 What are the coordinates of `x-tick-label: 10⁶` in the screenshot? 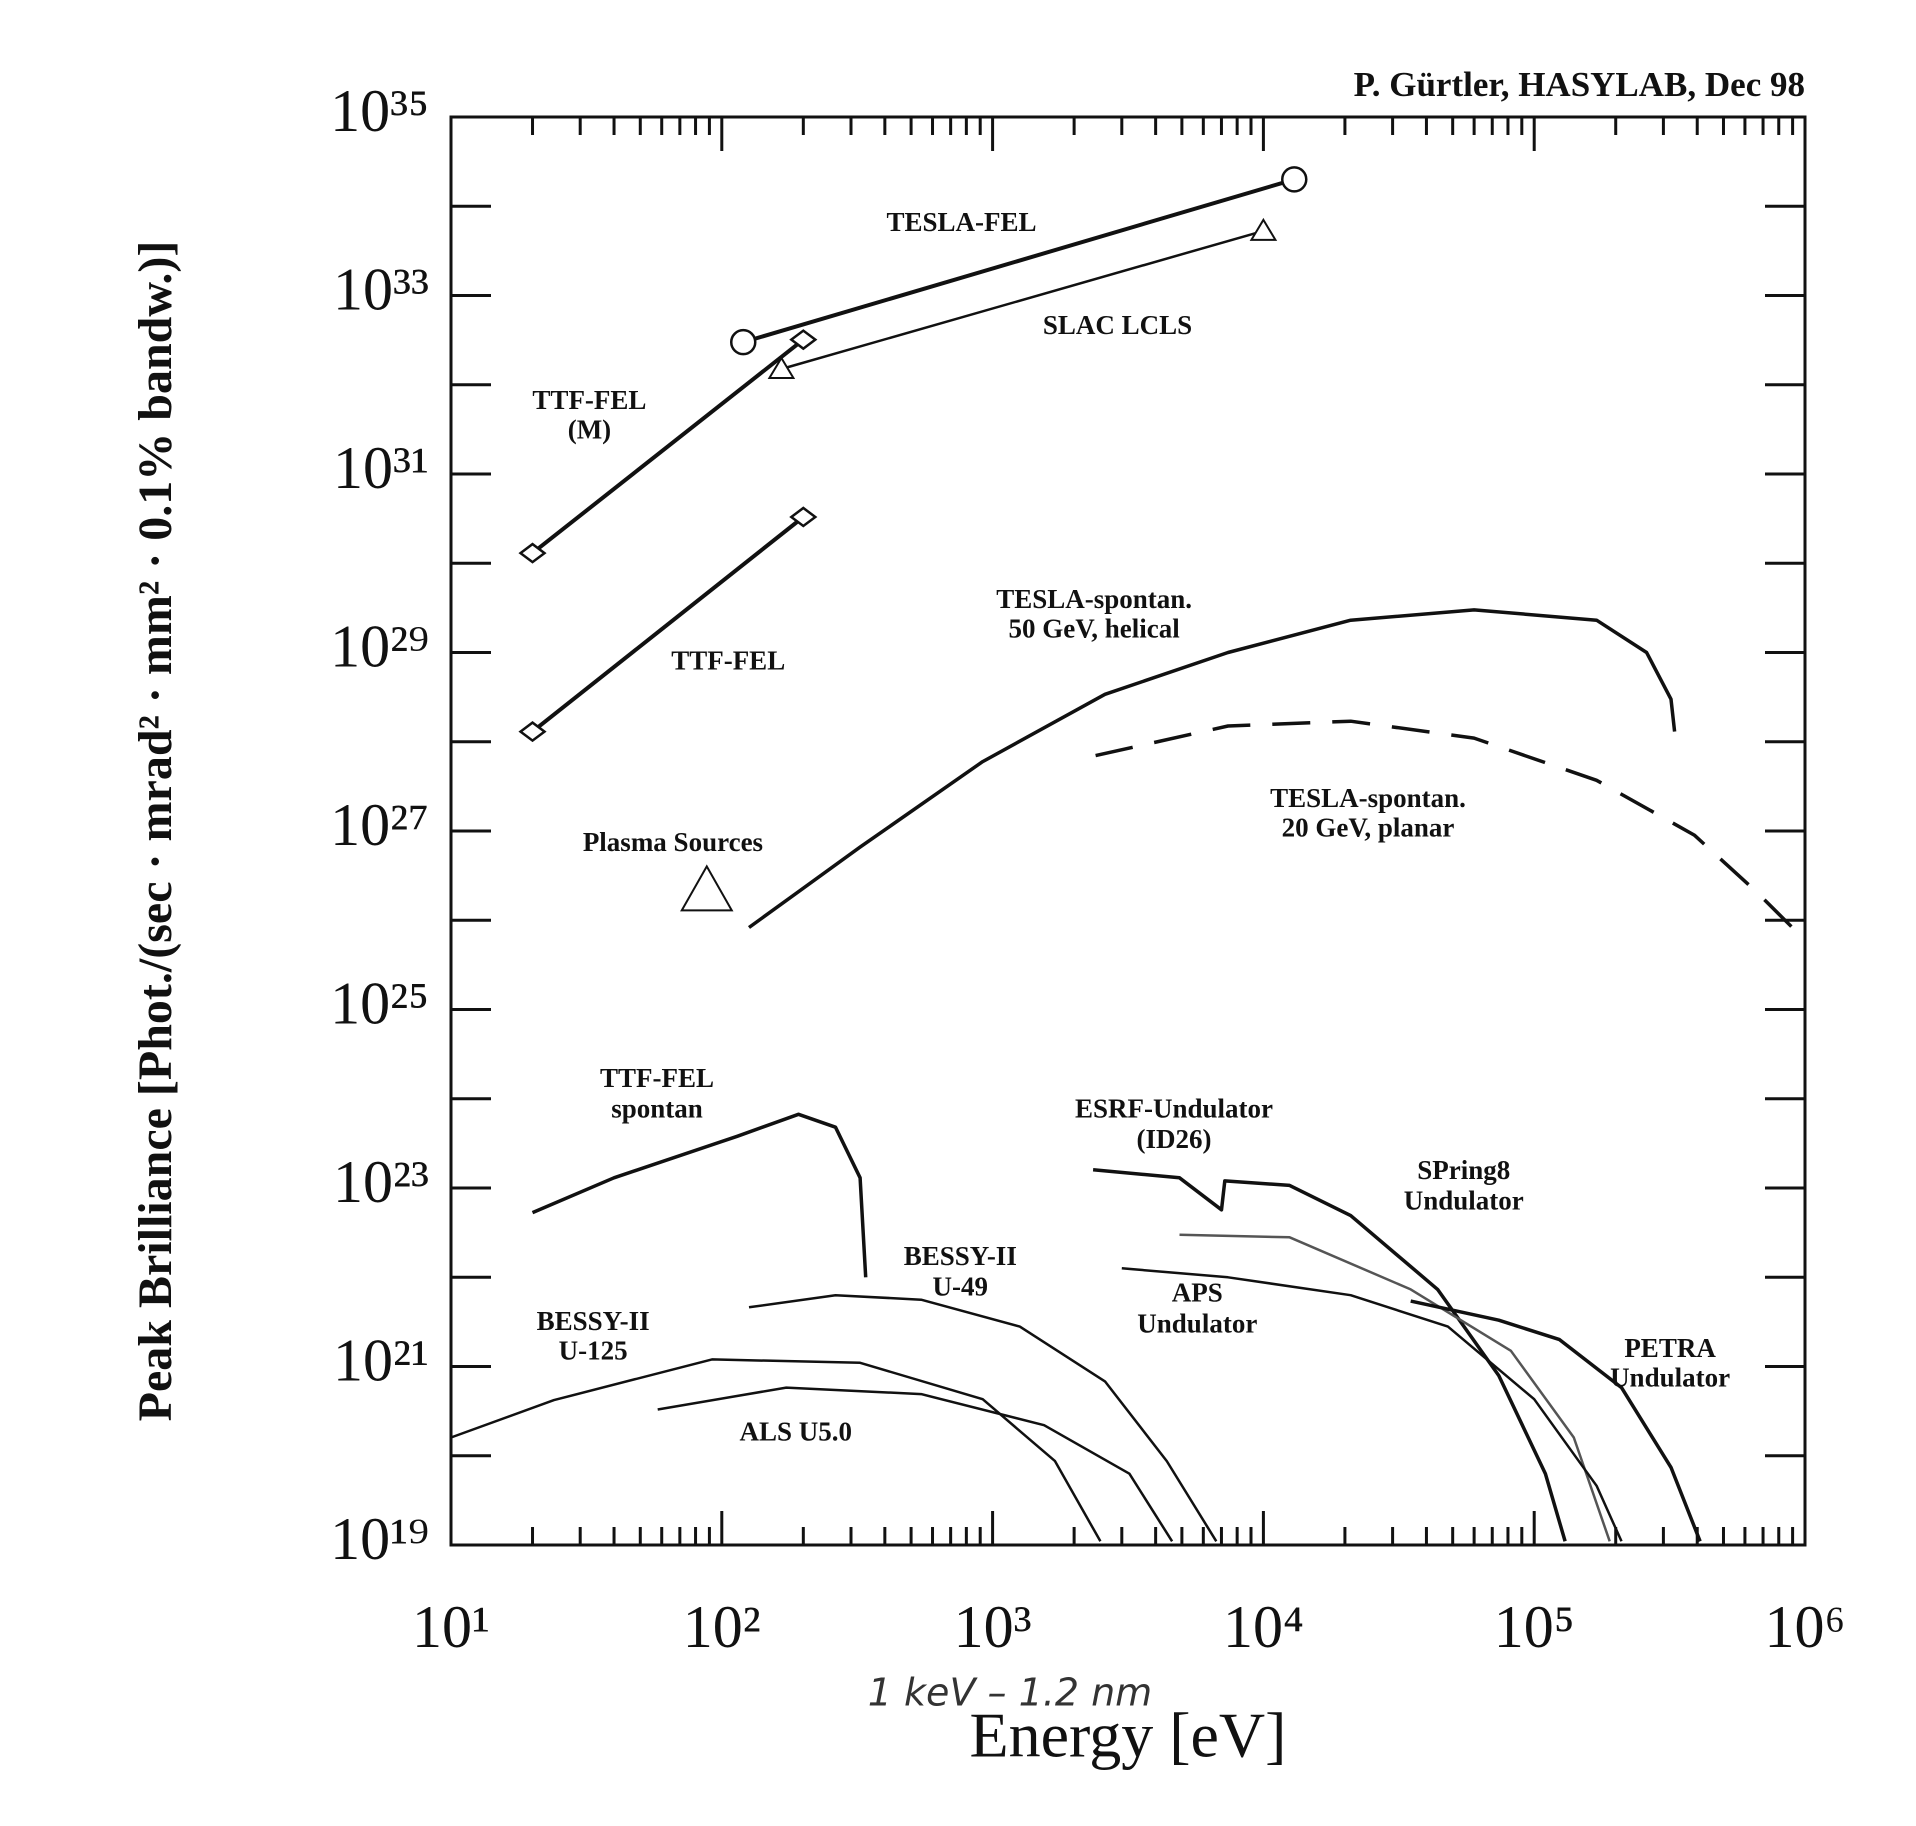 It's located at (1805, 1627).